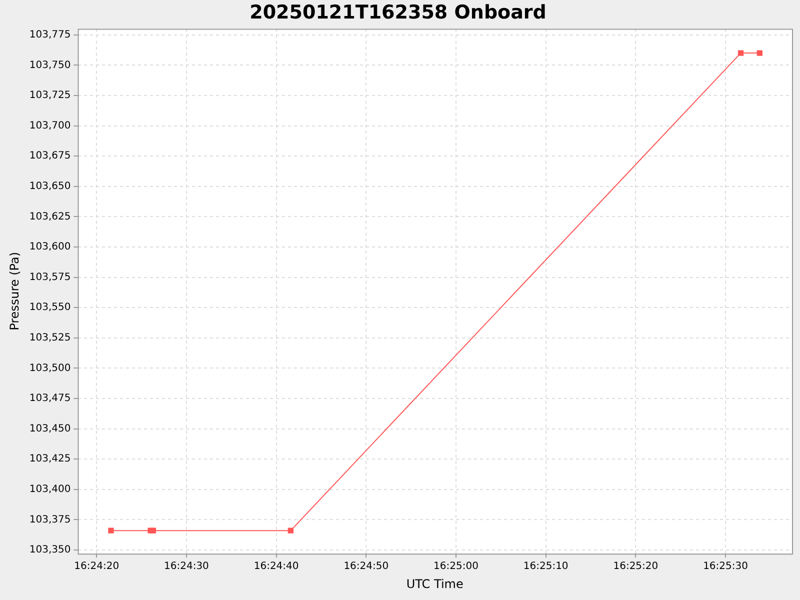 The width and height of the screenshot is (800, 600). I want to click on y-tick-label: 103,675, so click(50, 156).